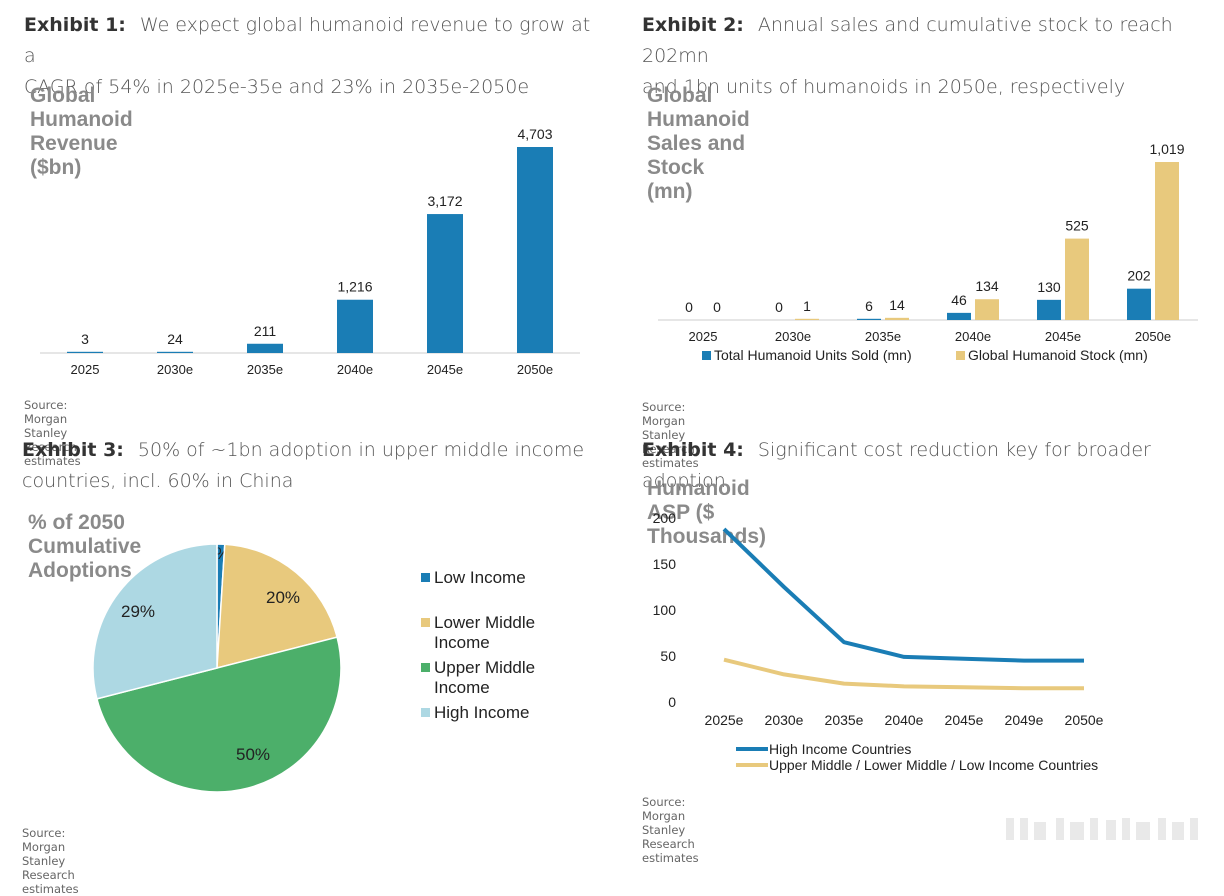 The width and height of the screenshot is (1224, 896). I want to click on exhibit-3-number: Exhibit 3:, so click(73, 450).